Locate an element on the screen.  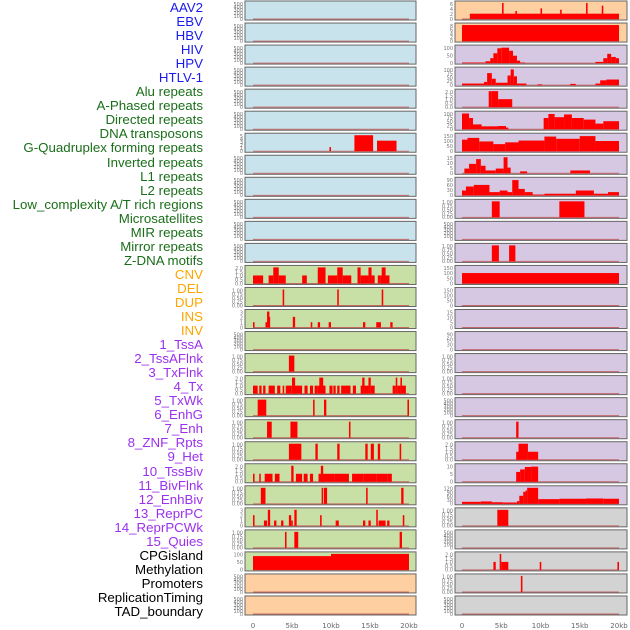
y-tick-label: 3 is located at coordinates (241, 313).